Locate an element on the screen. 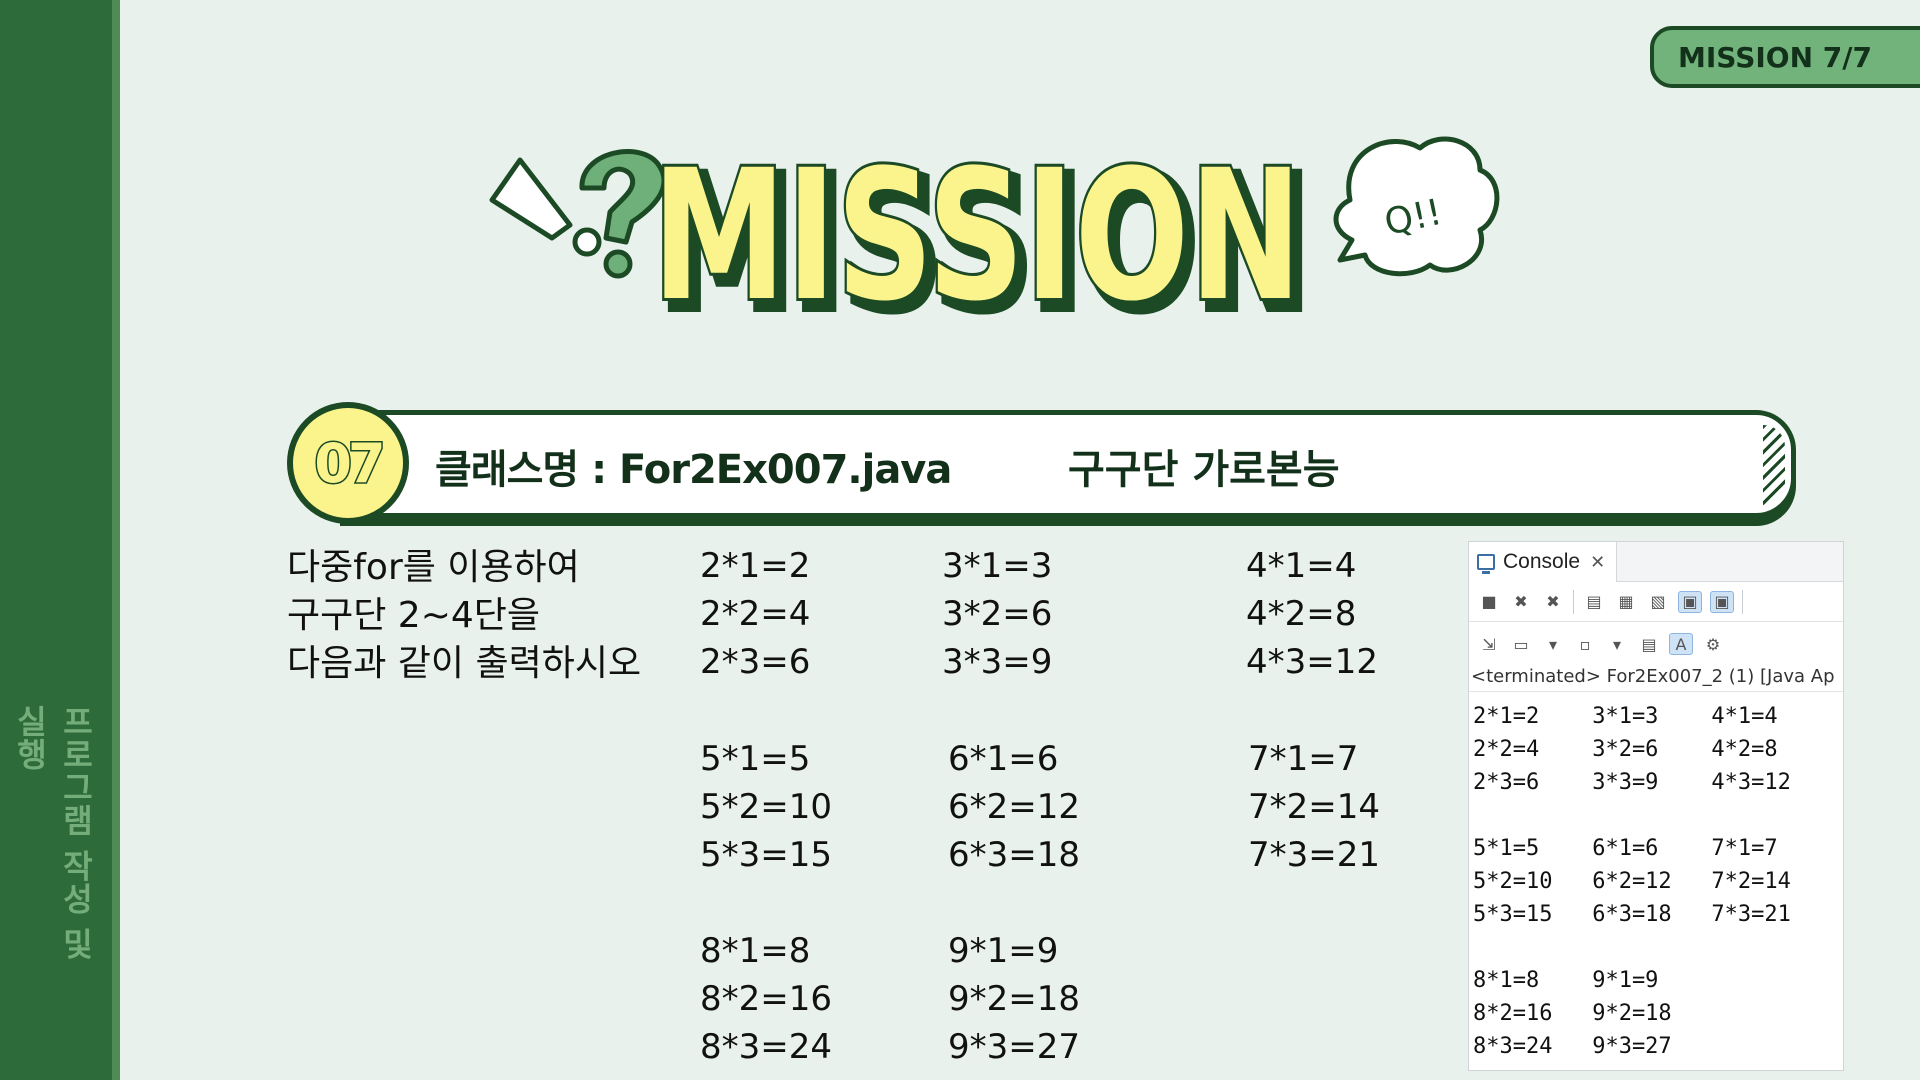 The height and width of the screenshot is (1080, 1920). gugudan-line: 4*3=12 is located at coordinates (1312, 662).